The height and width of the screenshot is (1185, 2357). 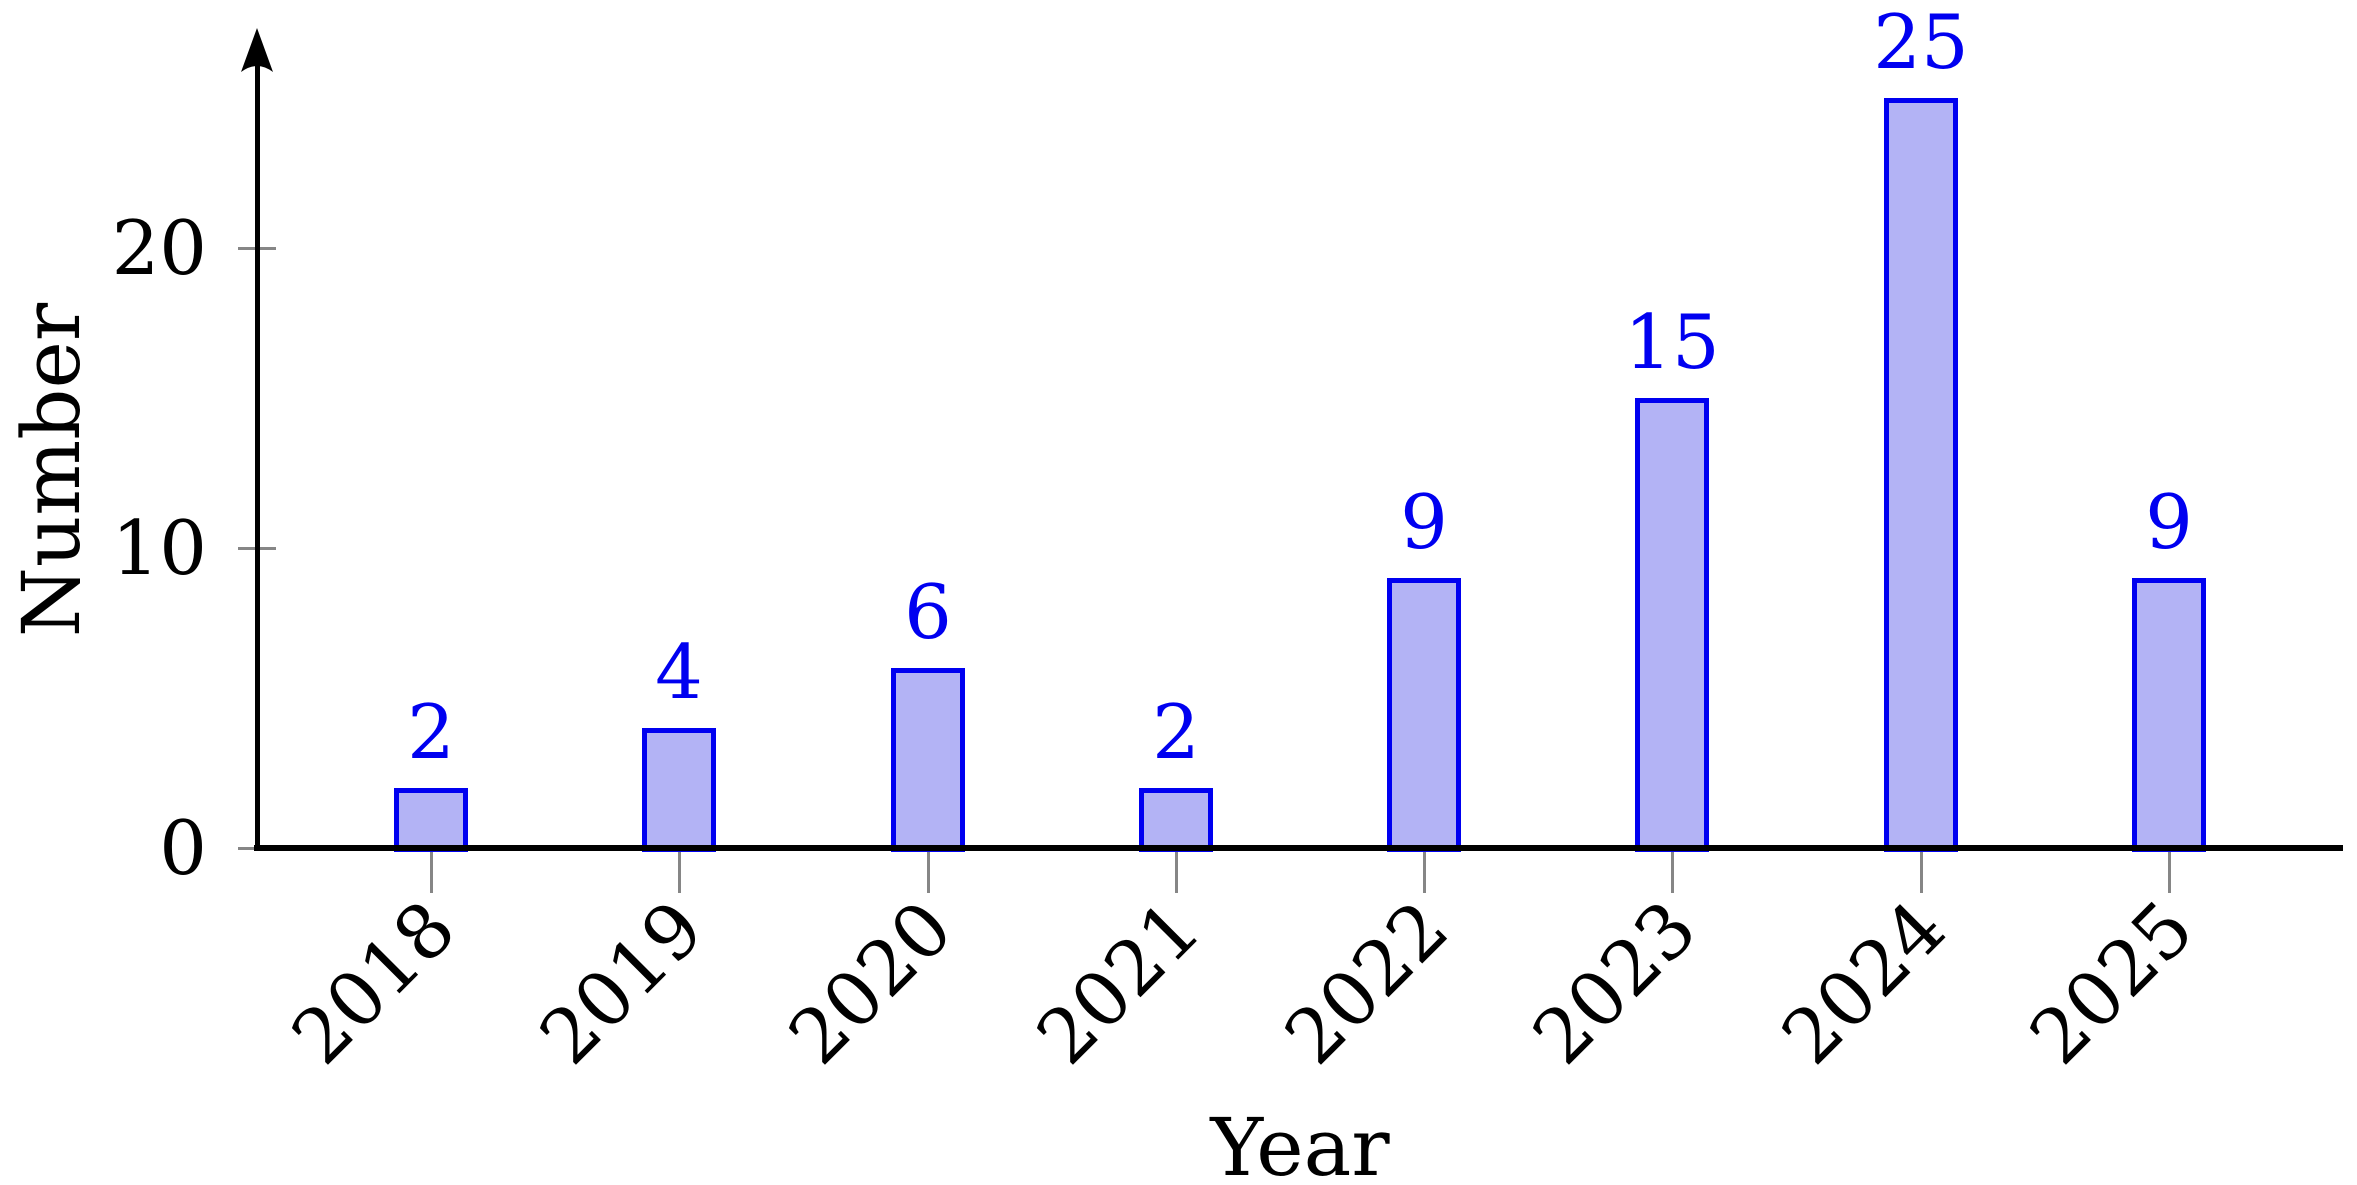 I want to click on bar-value-label: 25, so click(x=1921, y=43).